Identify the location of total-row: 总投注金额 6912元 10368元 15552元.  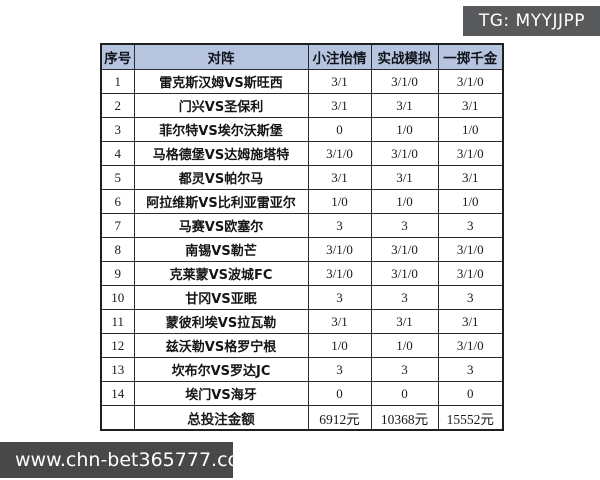
(302, 418).